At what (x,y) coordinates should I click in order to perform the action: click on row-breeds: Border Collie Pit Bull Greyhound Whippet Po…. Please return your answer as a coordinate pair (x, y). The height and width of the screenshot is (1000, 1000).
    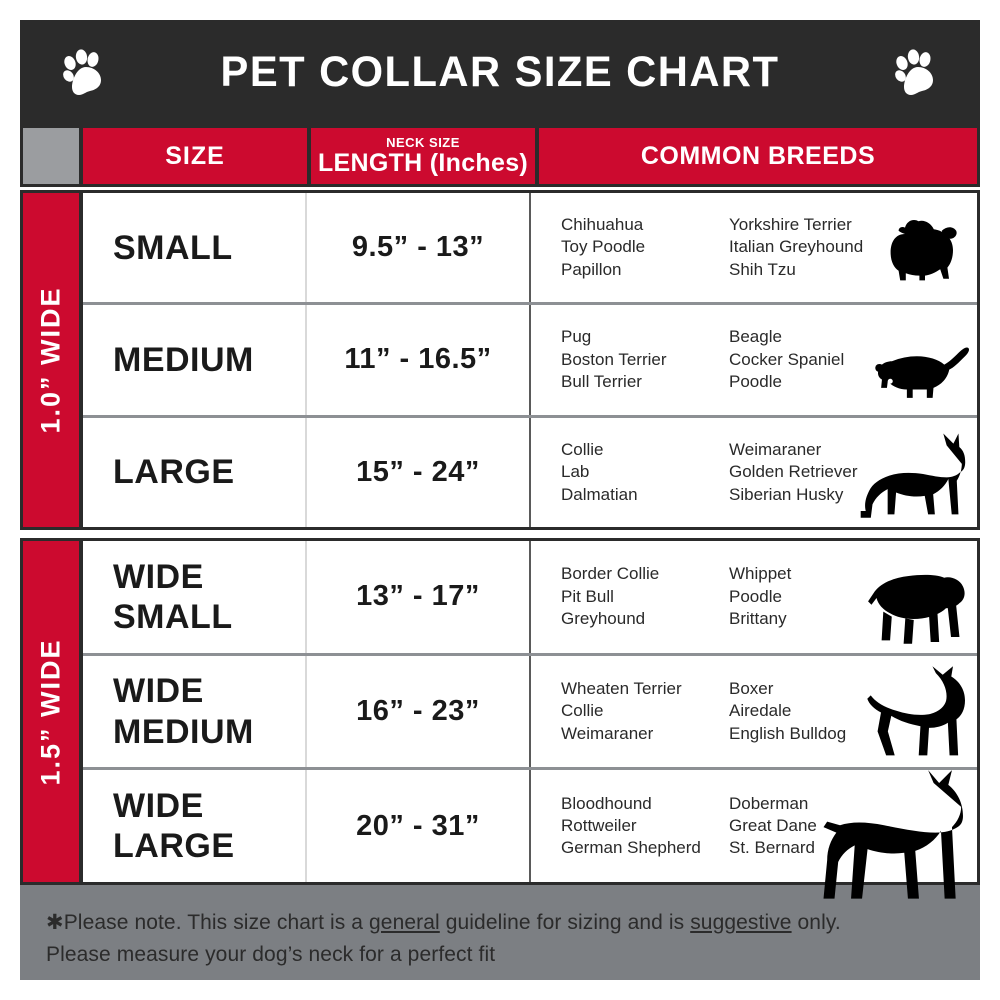
    Looking at the image, I should click on (754, 597).